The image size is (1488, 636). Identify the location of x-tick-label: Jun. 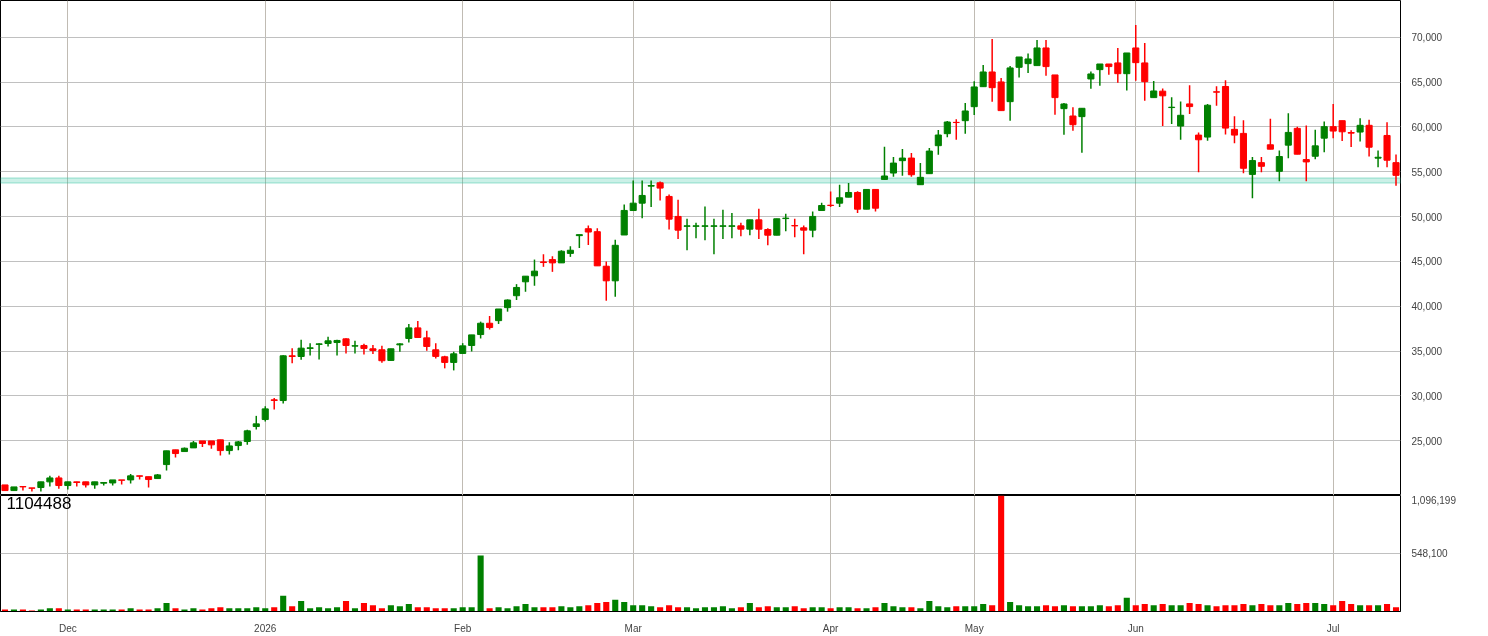
(1135, 628).